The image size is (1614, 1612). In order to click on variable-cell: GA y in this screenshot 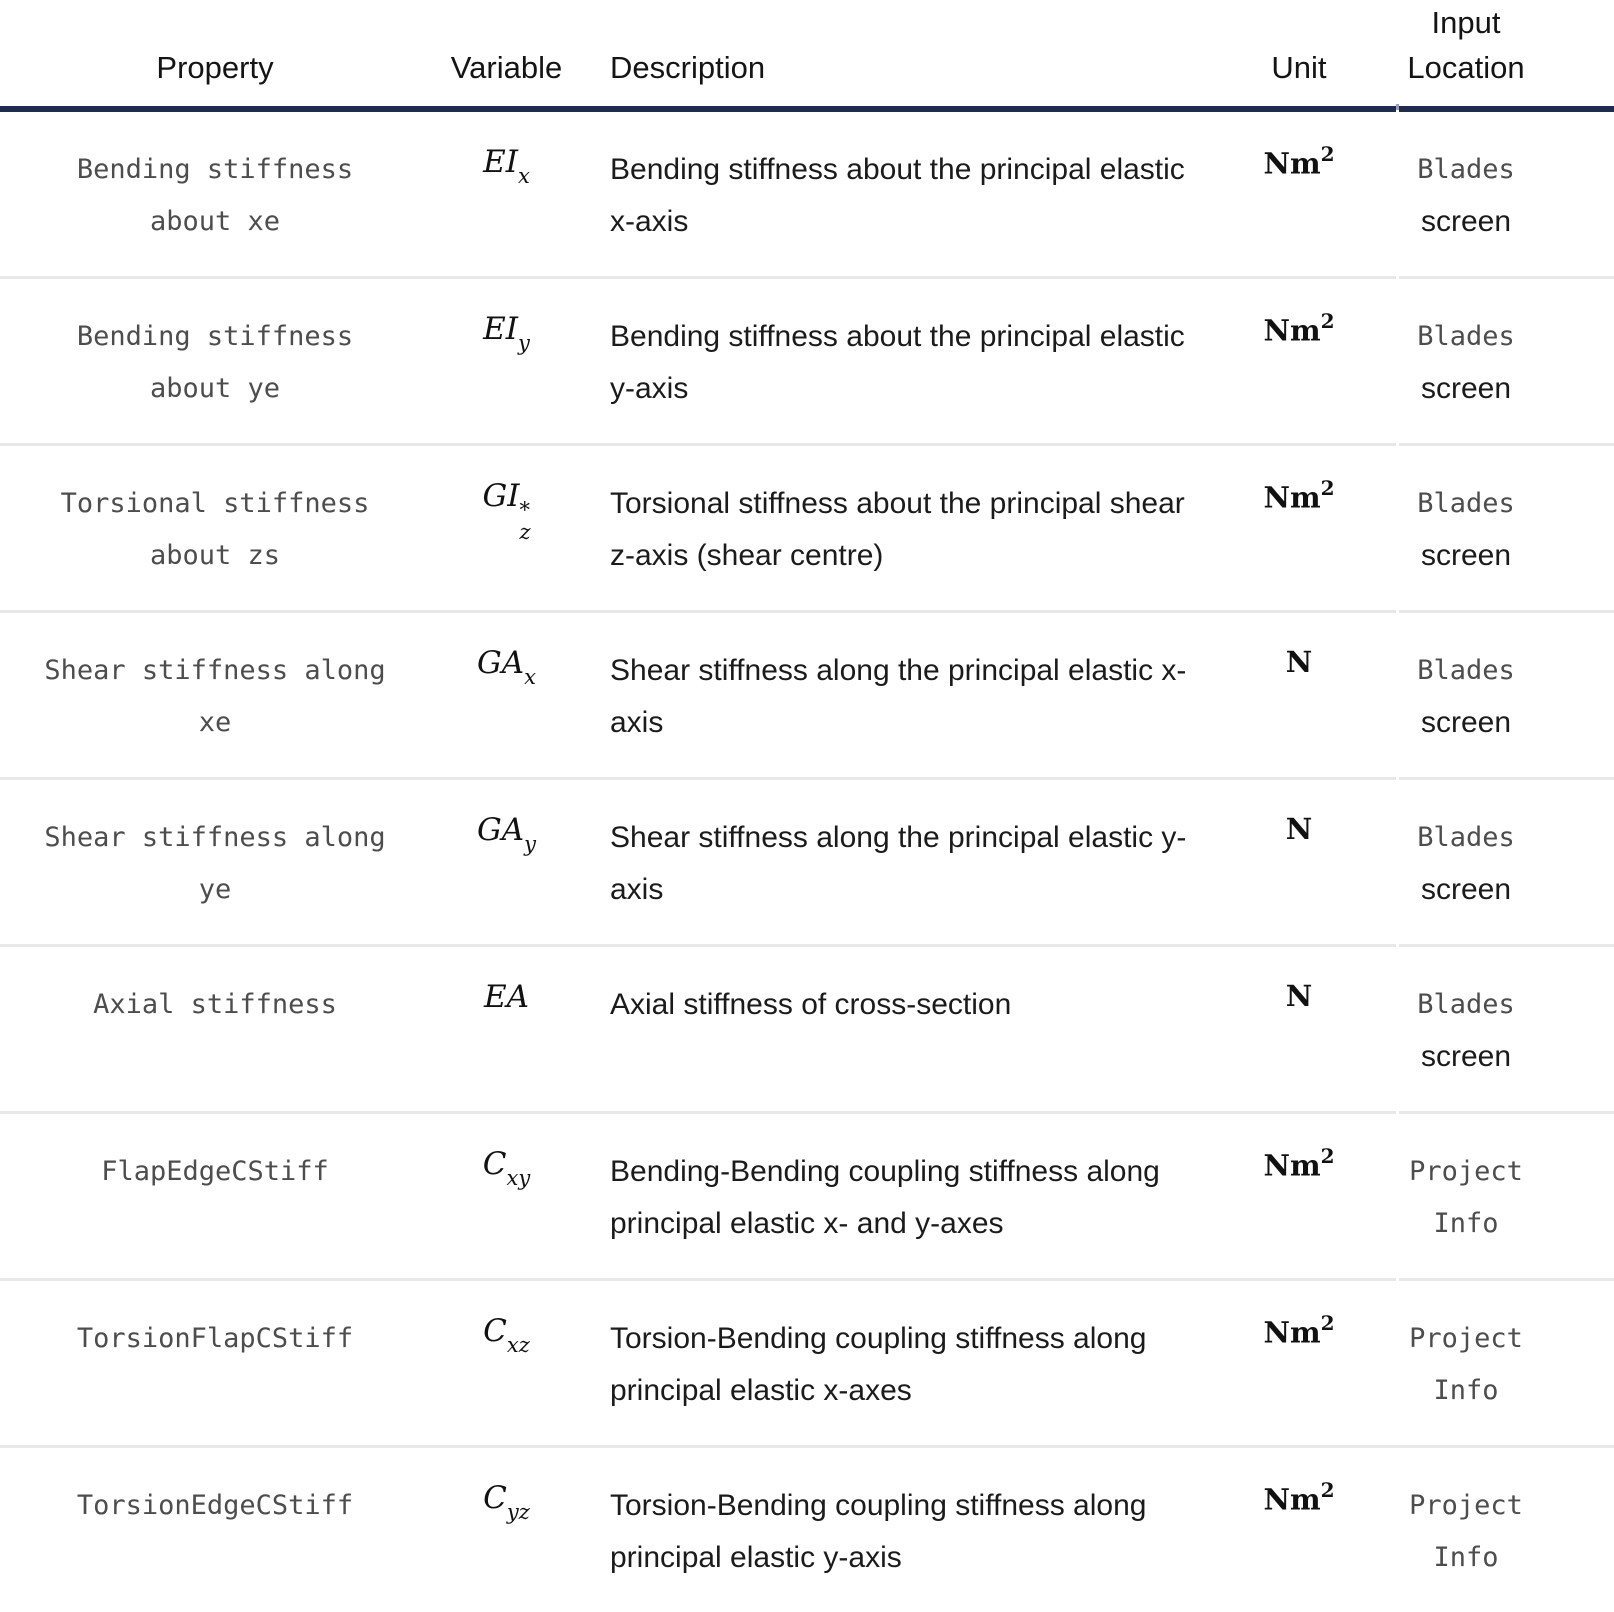, I will do `click(506, 834)`.